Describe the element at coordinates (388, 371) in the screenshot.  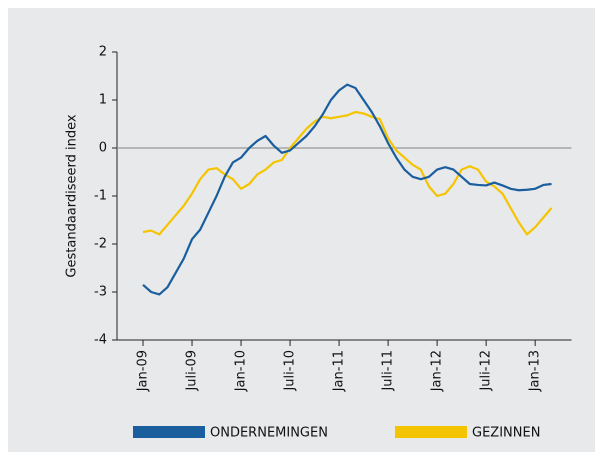
I see `x-tick-label: Juli-11` at that location.